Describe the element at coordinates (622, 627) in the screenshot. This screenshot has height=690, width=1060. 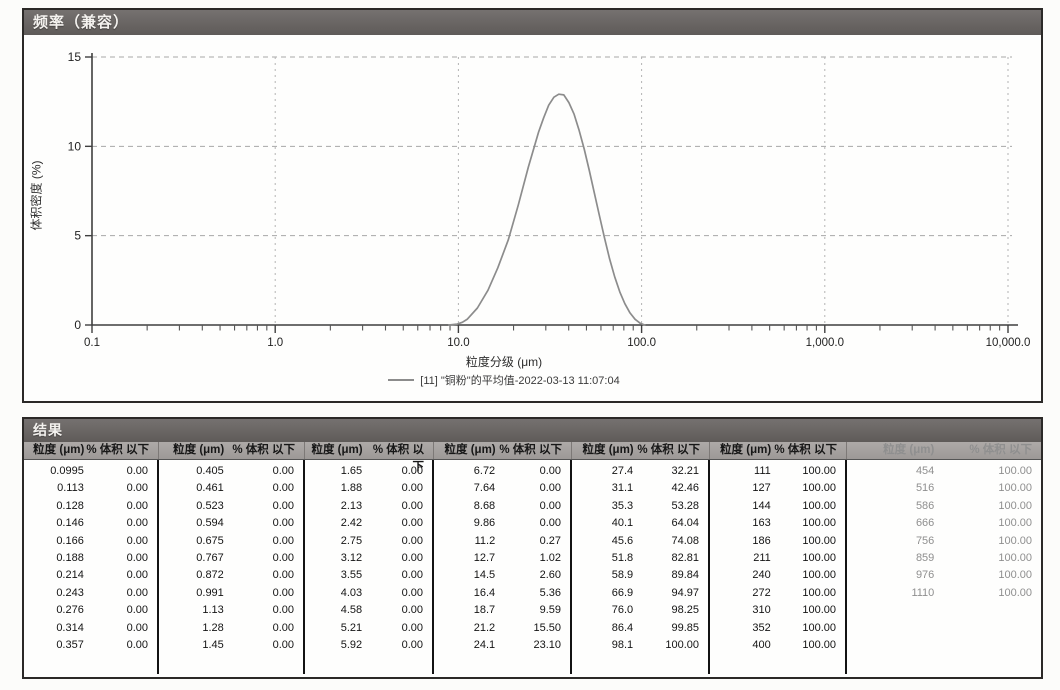
I see `size-cell: 86.4` at that location.